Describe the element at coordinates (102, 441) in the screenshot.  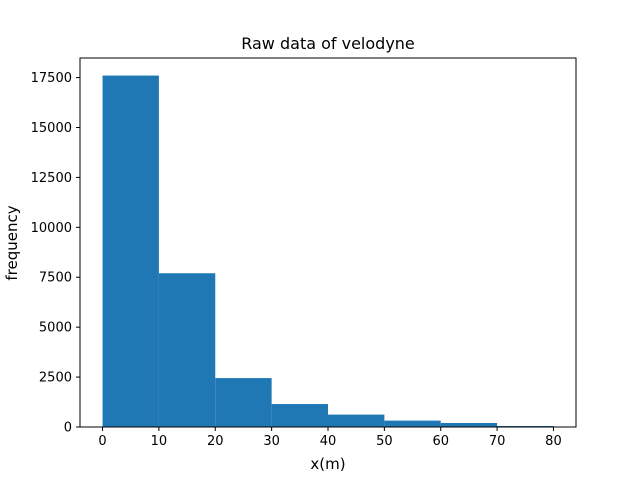
I see `x-tick-label: 0` at that location.